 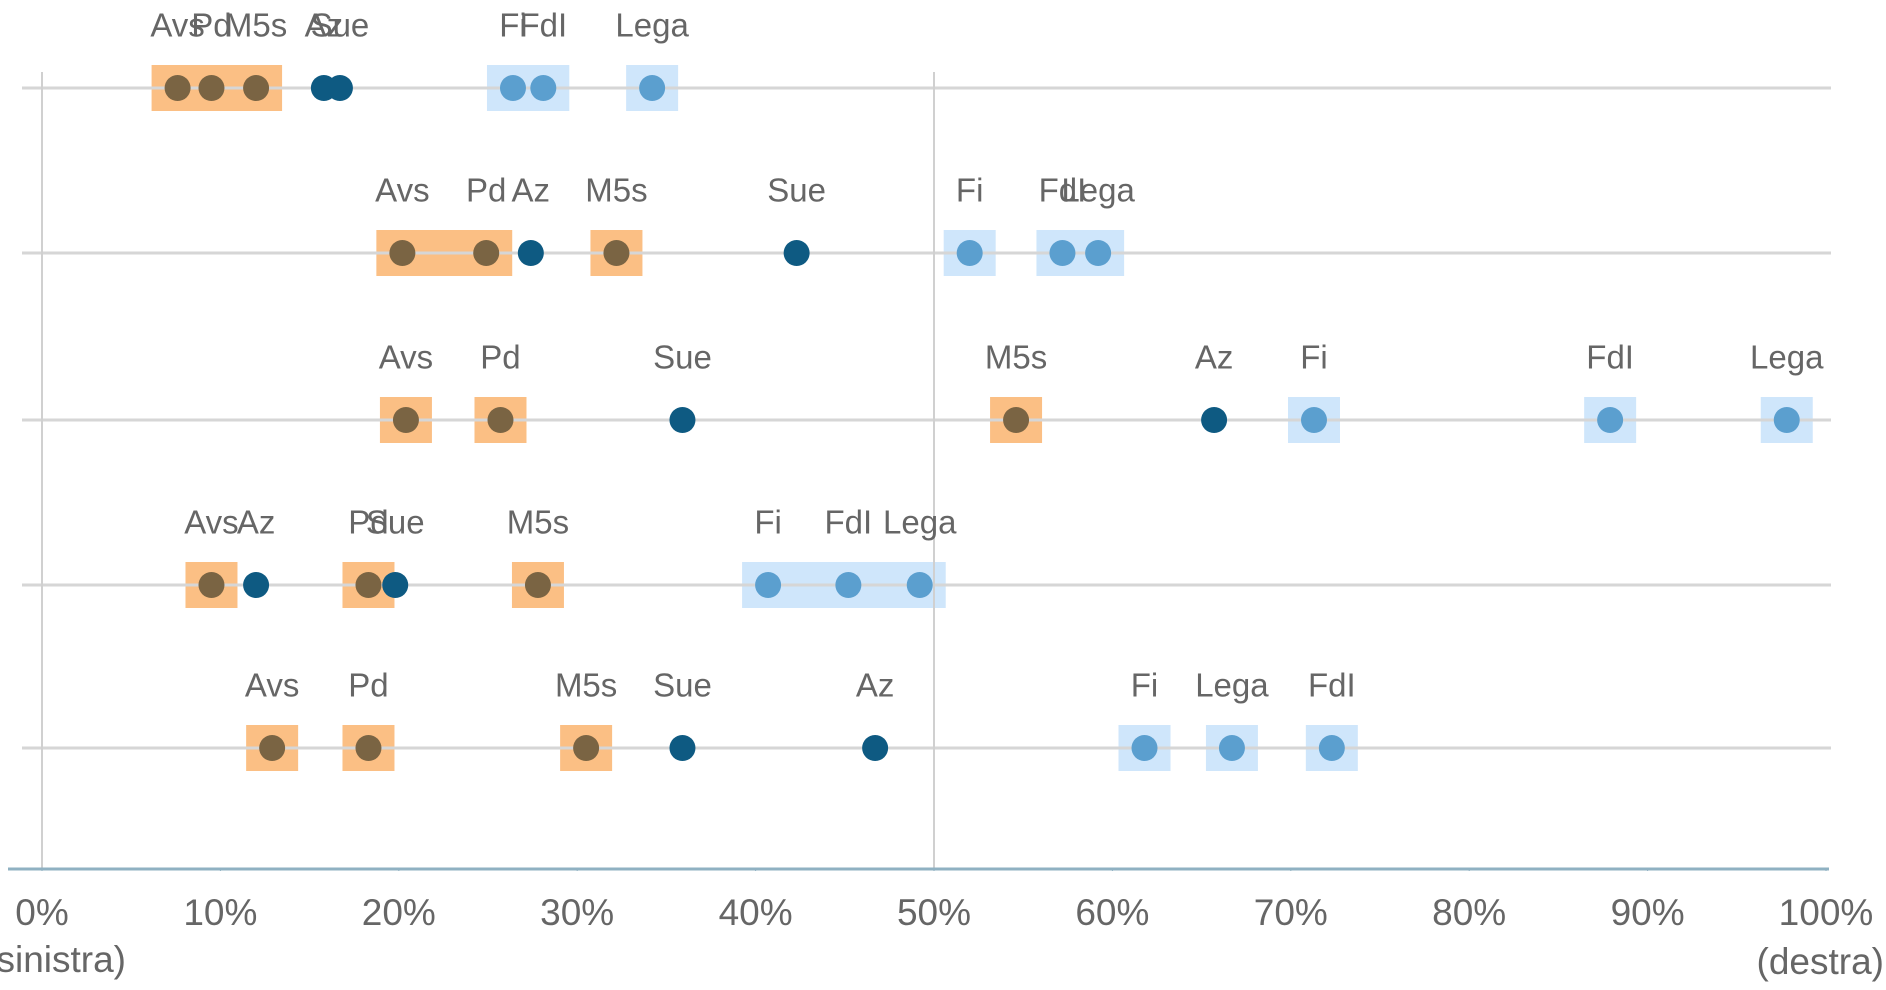 I want to click on right-label: (destra), so click(x=1820, y=961).